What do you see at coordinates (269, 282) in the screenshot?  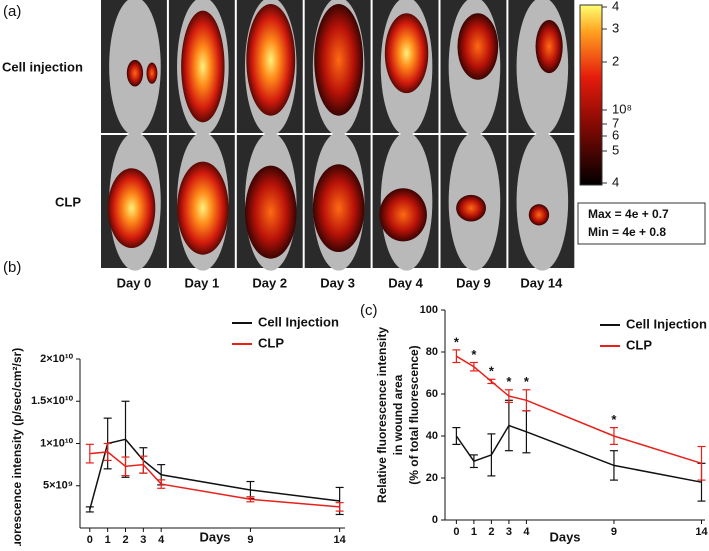 I see `day-label: Day 2` at bounding box center [269, 282].